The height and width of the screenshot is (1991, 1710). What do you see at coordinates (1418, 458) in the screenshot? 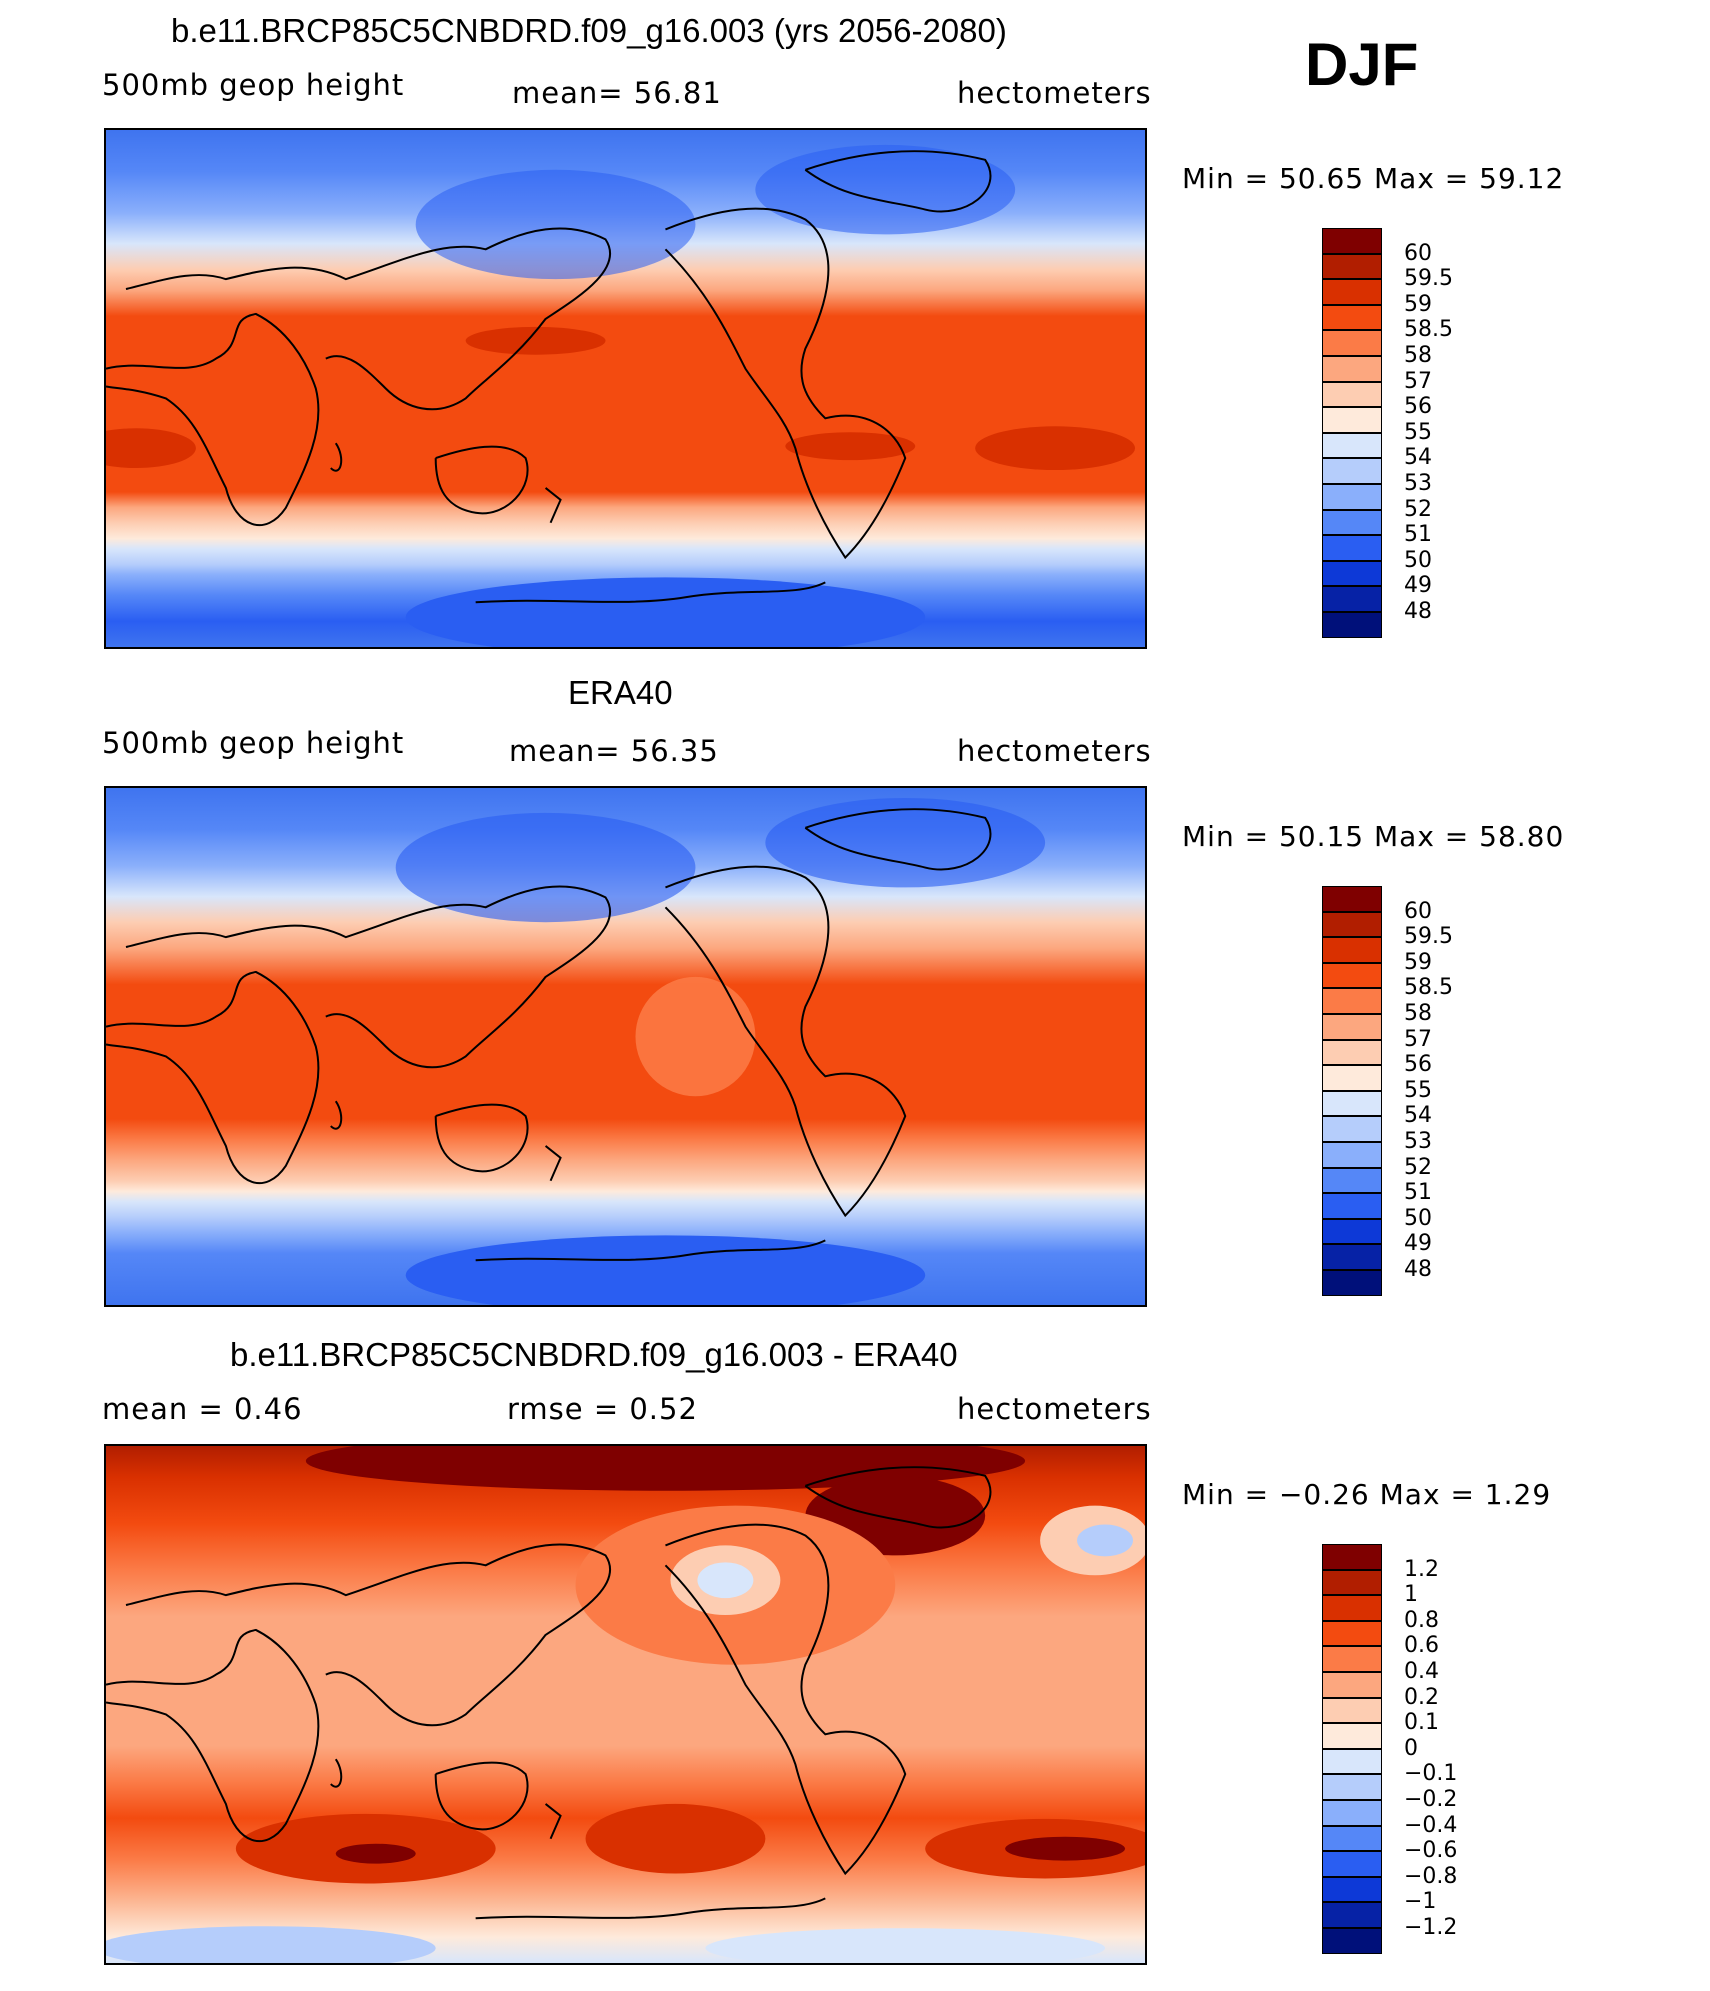
I see `panel-1-colorbar-label: 54` at bounding box center [1418, 458].